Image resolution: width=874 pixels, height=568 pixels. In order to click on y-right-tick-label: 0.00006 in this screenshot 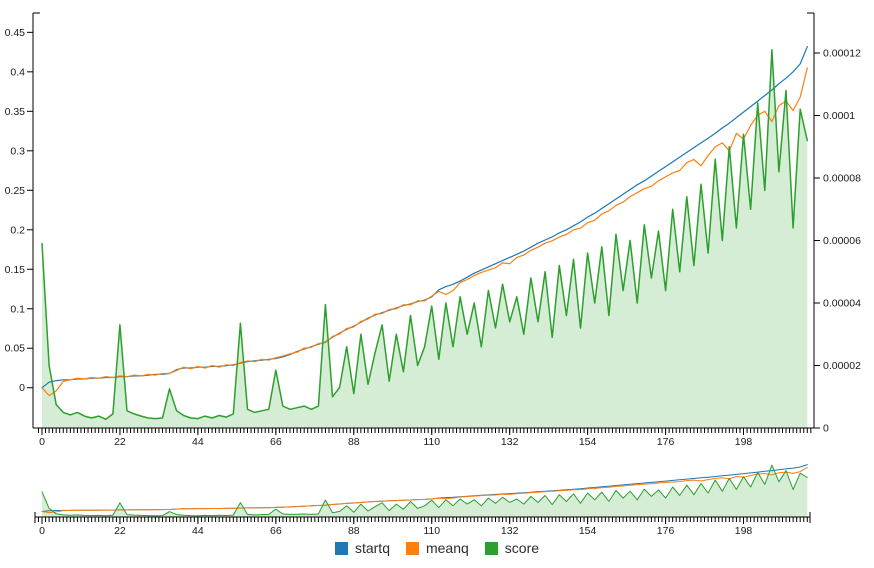, I will do `click(842, 241)`.